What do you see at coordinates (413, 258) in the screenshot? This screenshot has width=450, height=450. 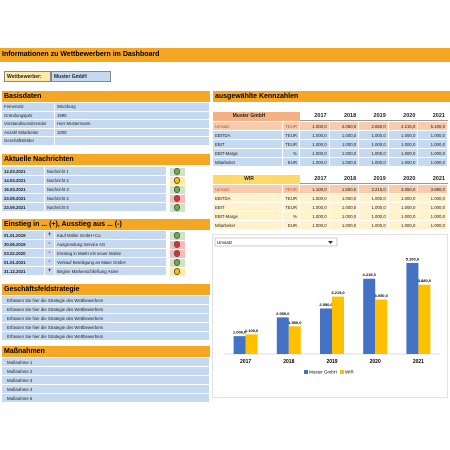 I see `data-label: 5.100,0` at bounding box center [413, 258].